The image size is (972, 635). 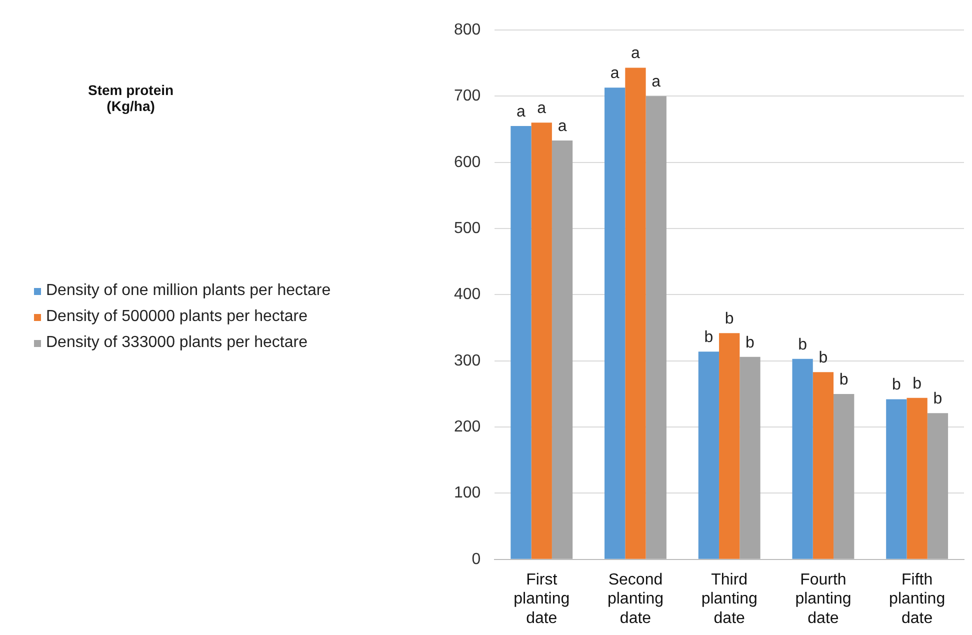 What do you see at coordinates (467, 295) in the screenshot?
I see `y-tick-label: 400` at bounding box center [467, 295].